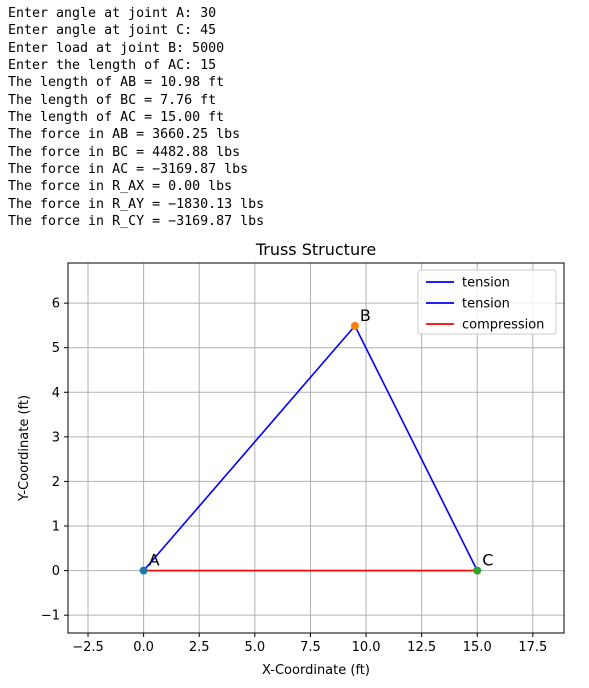 The image size is (589, 688). I want to click on x-tick-label: 17.5, so click(532, 647).